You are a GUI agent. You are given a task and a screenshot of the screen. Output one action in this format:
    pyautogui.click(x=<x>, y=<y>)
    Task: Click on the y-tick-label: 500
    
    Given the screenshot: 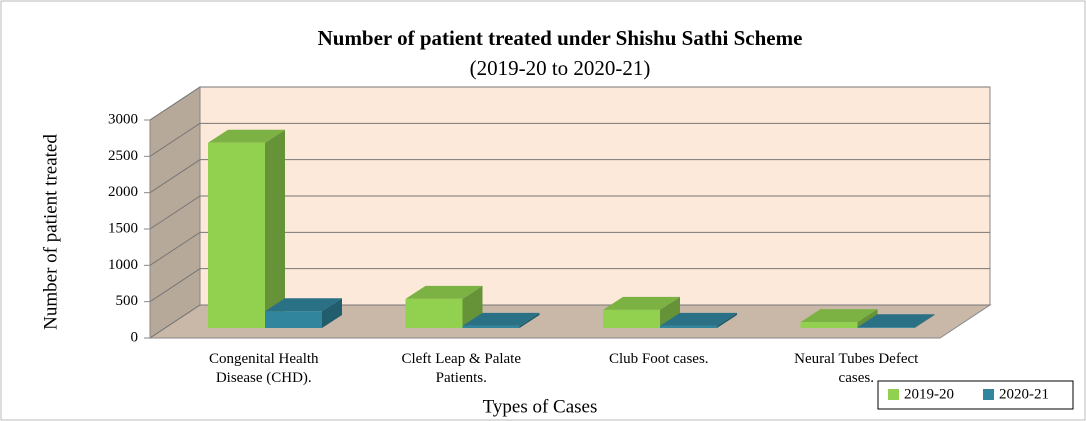 What is the action you would take?
    pyautogui.click(x=127, y=301)
    